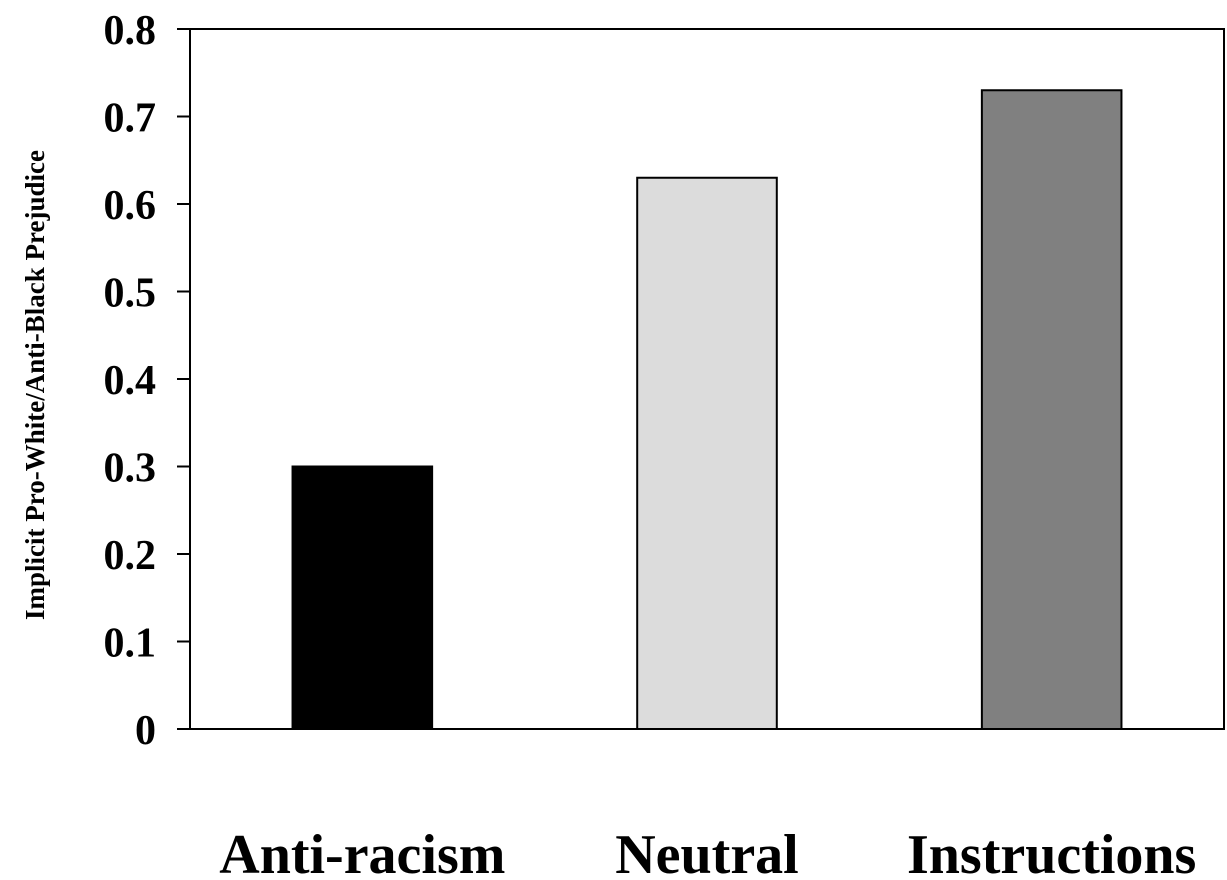 This screenshot has height=880, width=1227. What do you see at coordinates (1051, 409) in the screenshot?
I see `bar-instructions` at bounding box center [1051, 409].